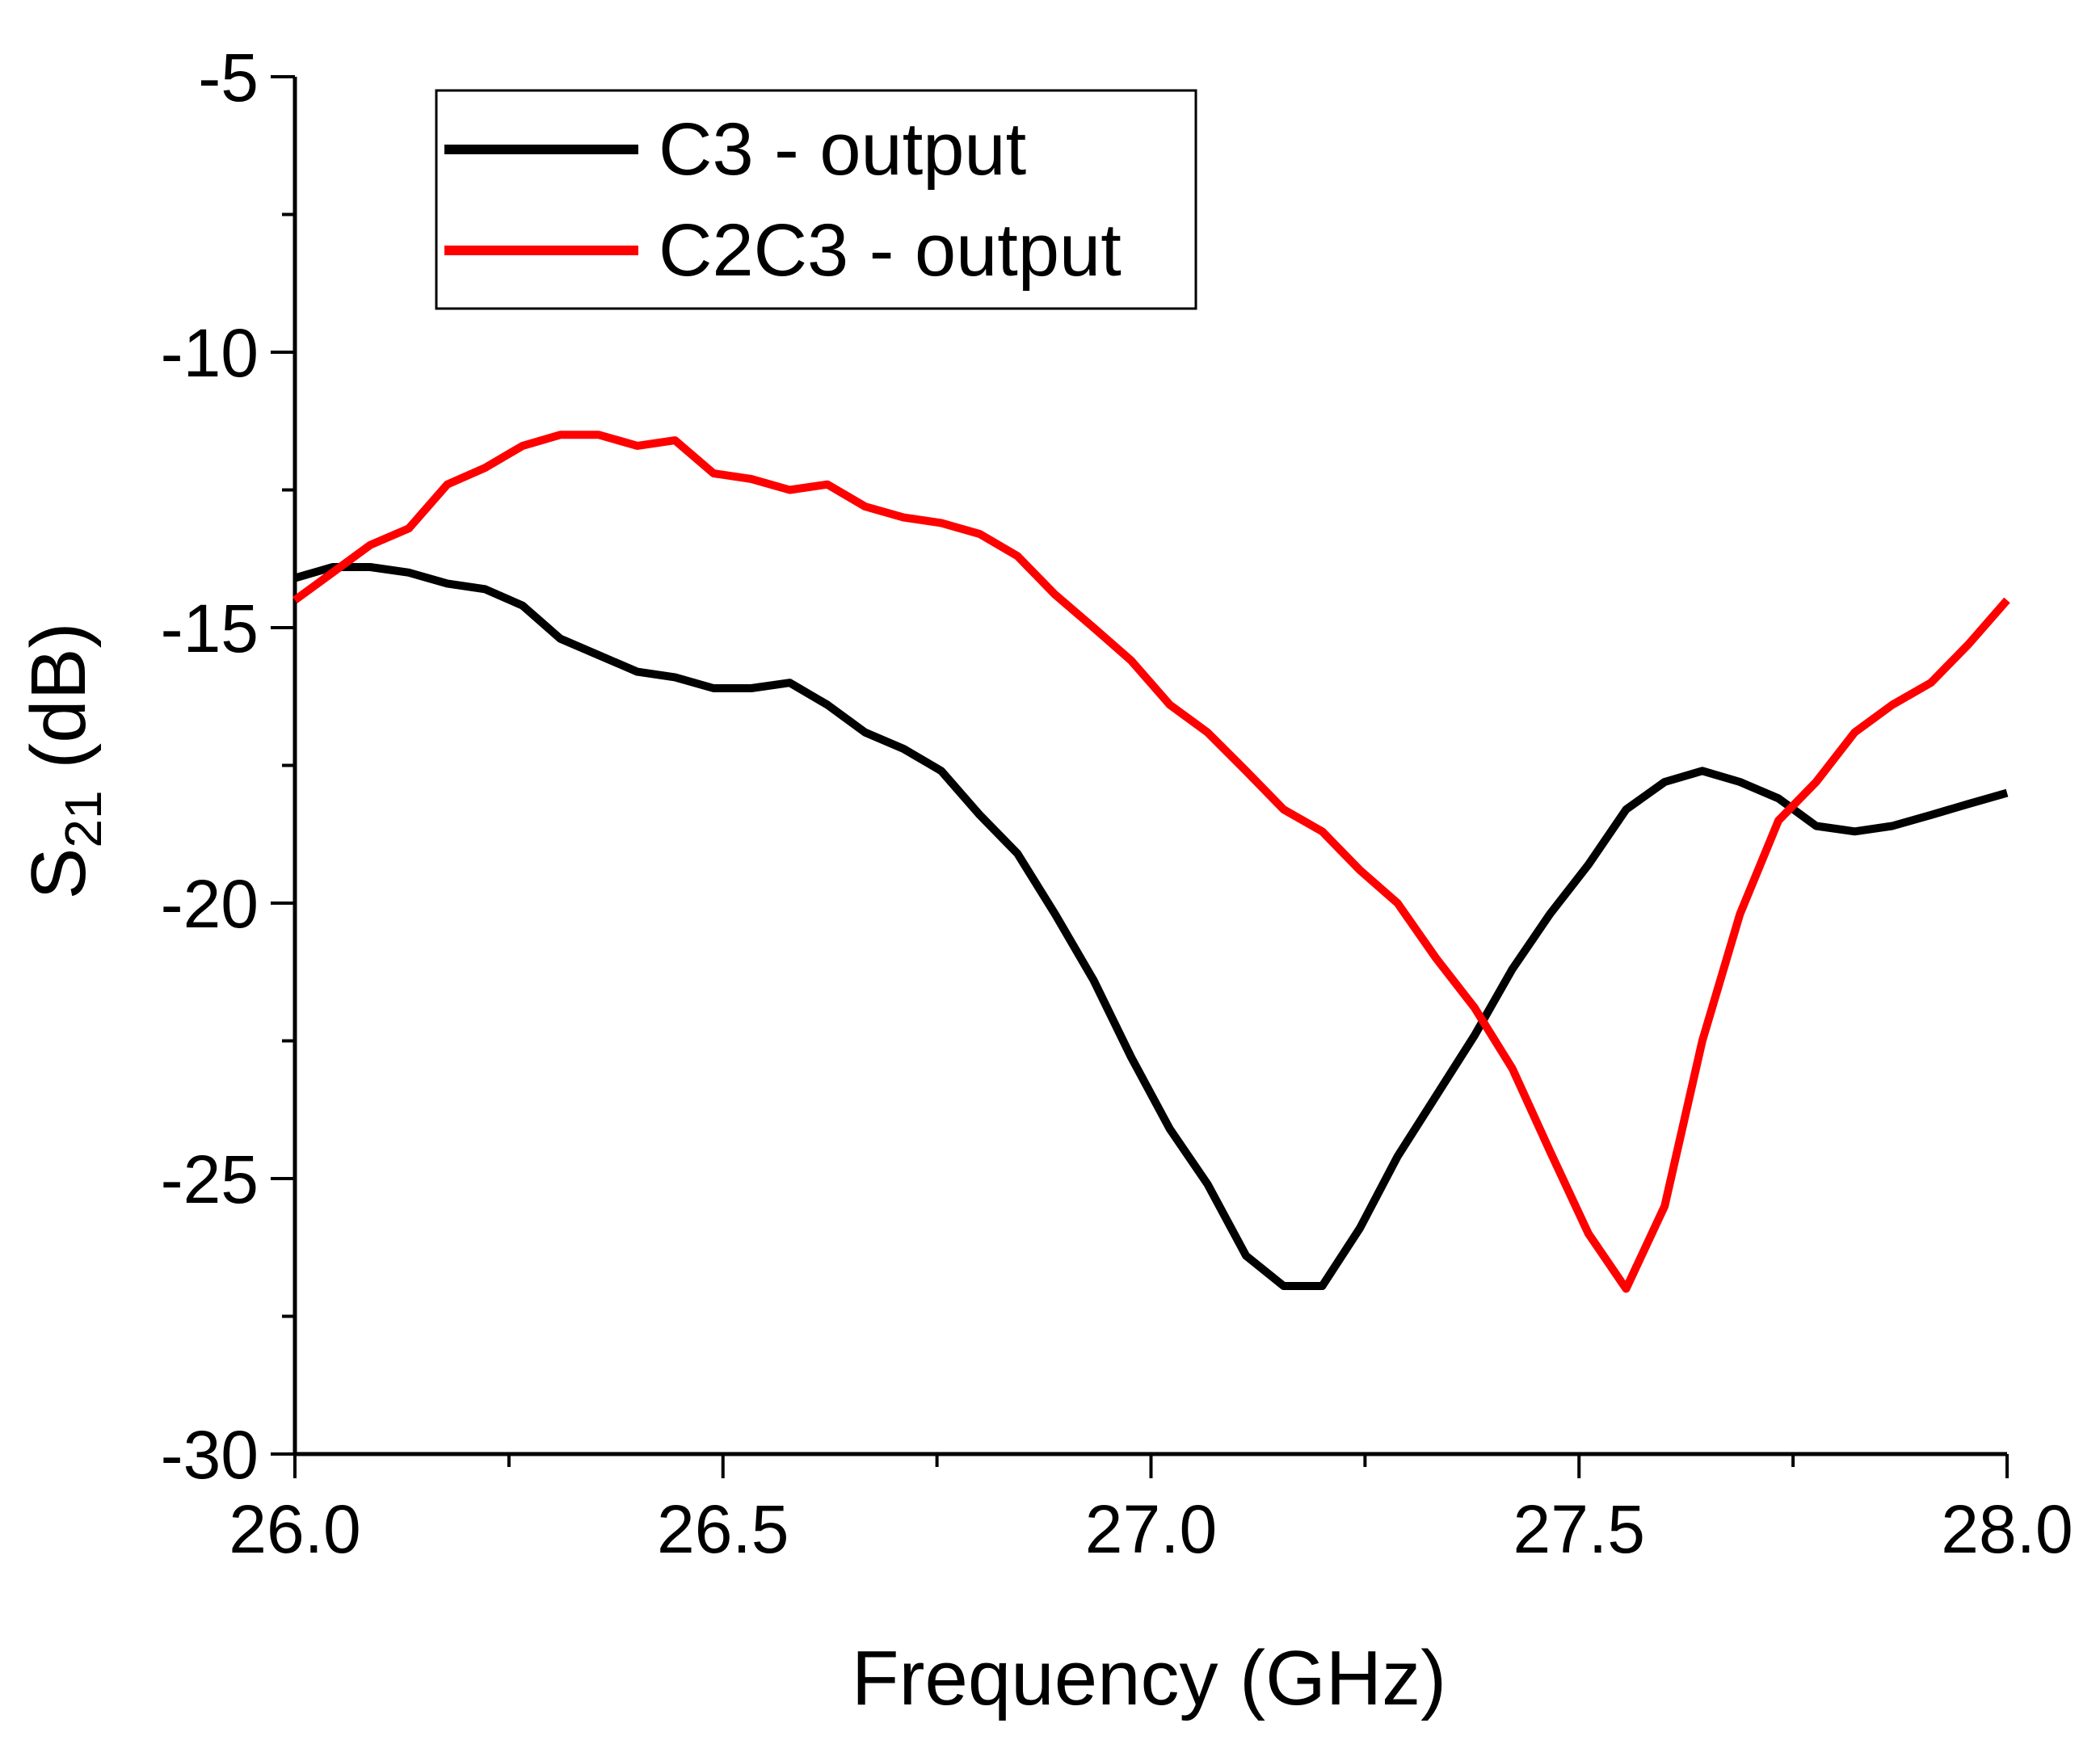  I want to click on y-axis-title-main: S, so click(59, 874).